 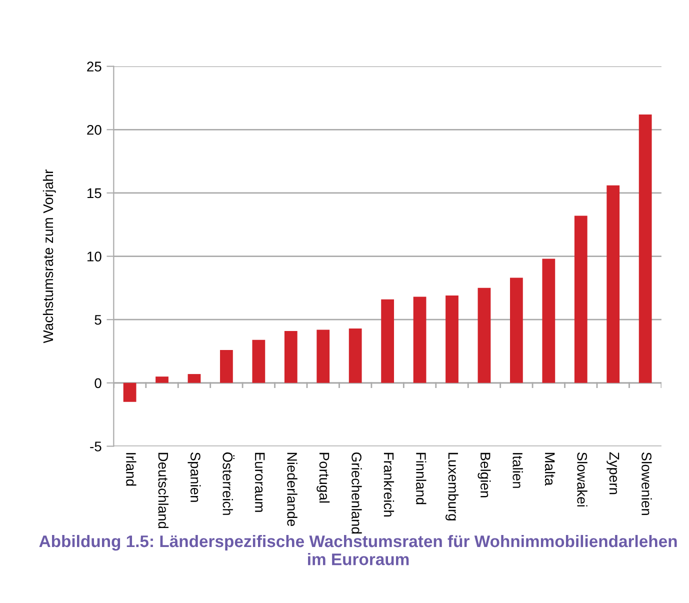 What do you see at coordinates (94, 193) in the screenshot?
I see `y-tick-label: 15` at bounding box center [94, 193].